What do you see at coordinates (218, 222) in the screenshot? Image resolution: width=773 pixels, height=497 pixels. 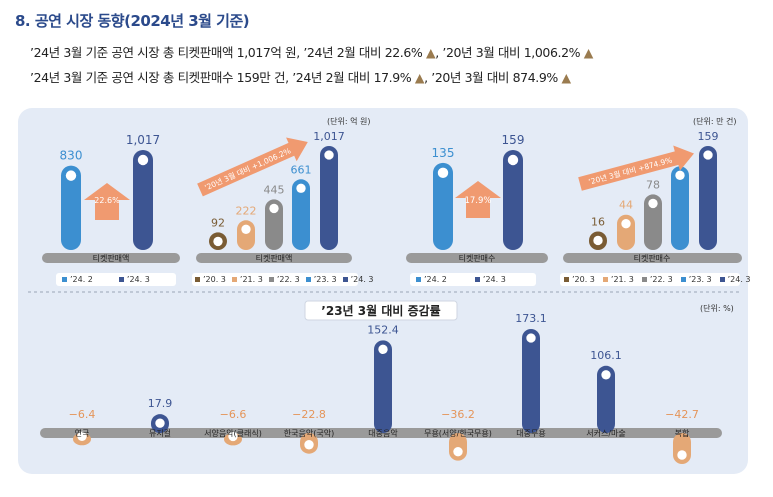 I see `data-label: 92` at bounding box center [218, 222].